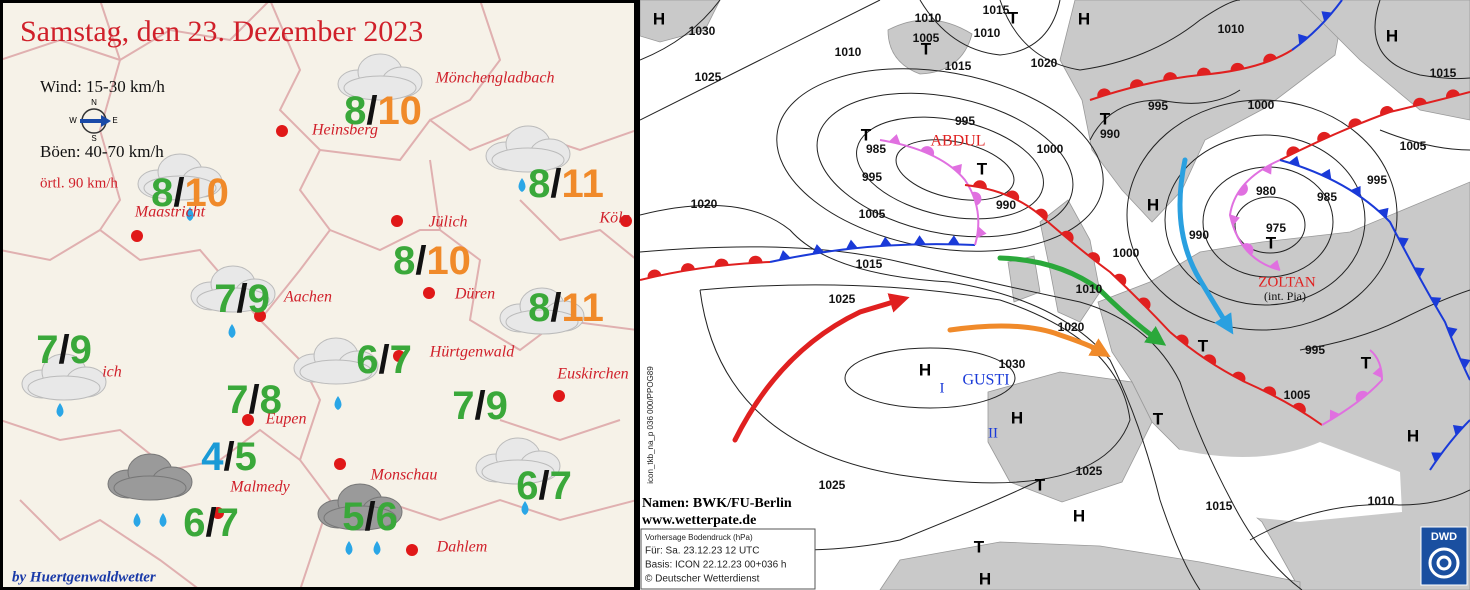 The height and width of the screenshot is (590, 1470). I want to click on pressure-center: H, so click(659, 18).